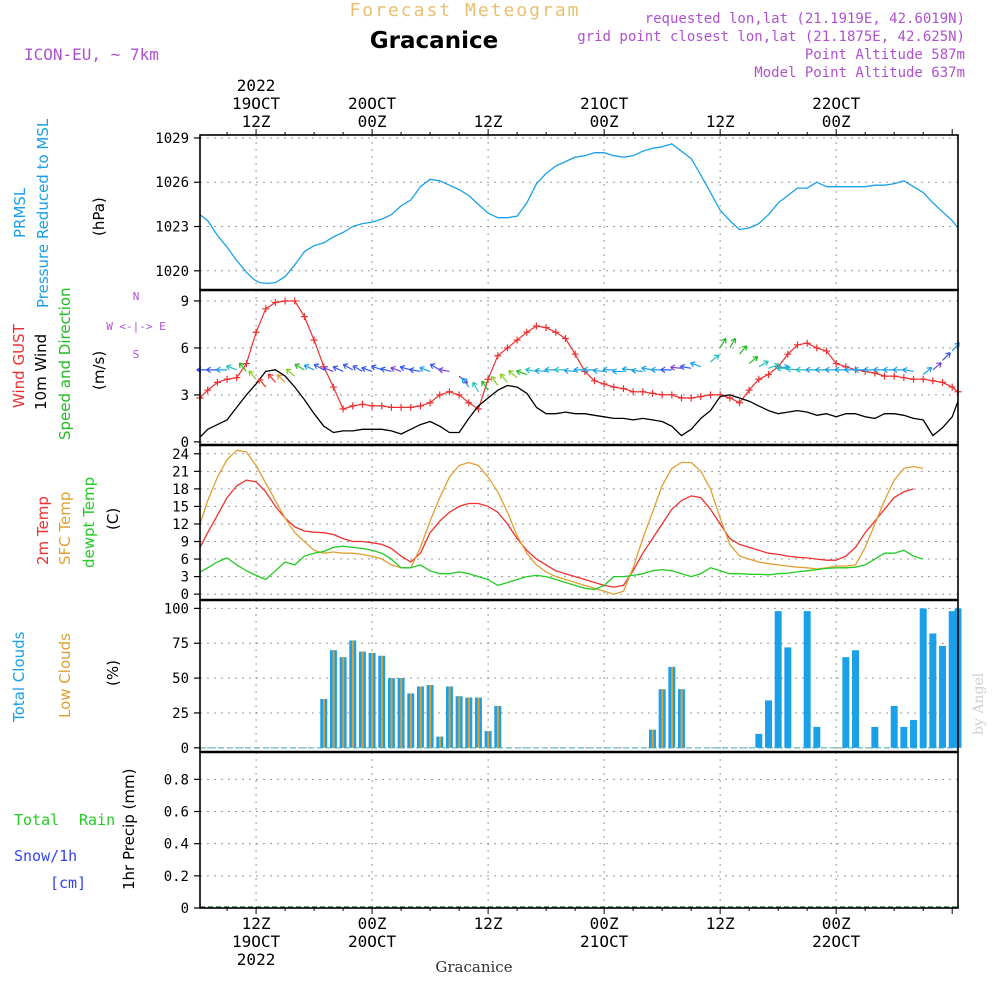  What do you see at coordinates (113, 673) in the screenshot?
I see `percent-unit-label: (%)` at bounding box center [113, 673].